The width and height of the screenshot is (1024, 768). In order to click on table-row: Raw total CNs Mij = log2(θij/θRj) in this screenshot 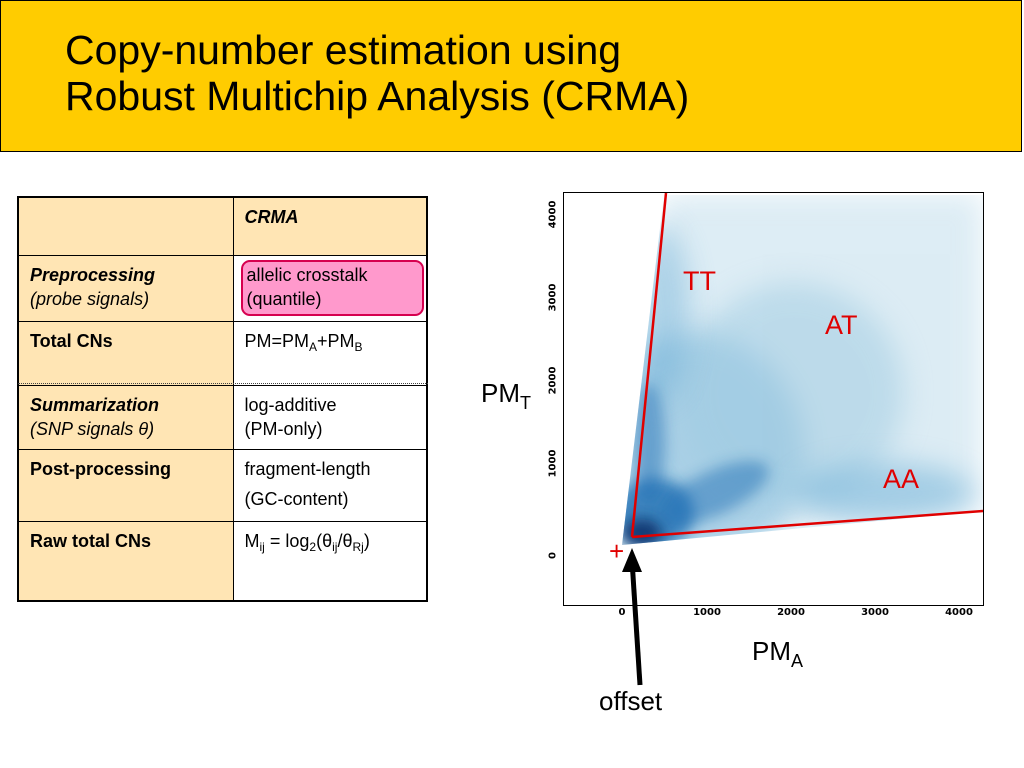, I will do `click(222, 561)`.